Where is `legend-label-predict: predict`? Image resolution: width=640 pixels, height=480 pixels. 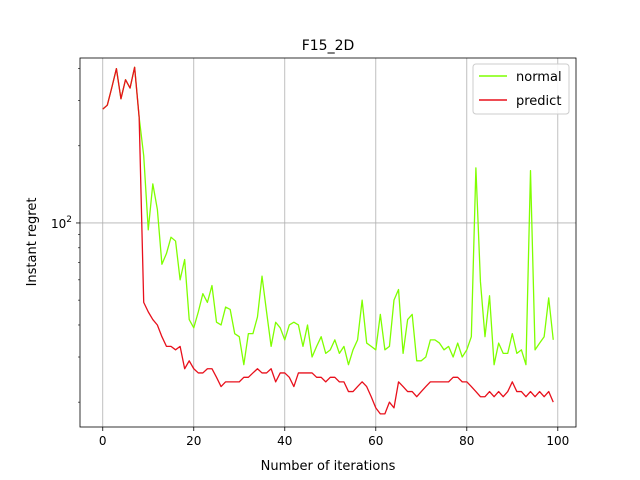 legend-label-predict: predict is located at coordinates (538, 101).